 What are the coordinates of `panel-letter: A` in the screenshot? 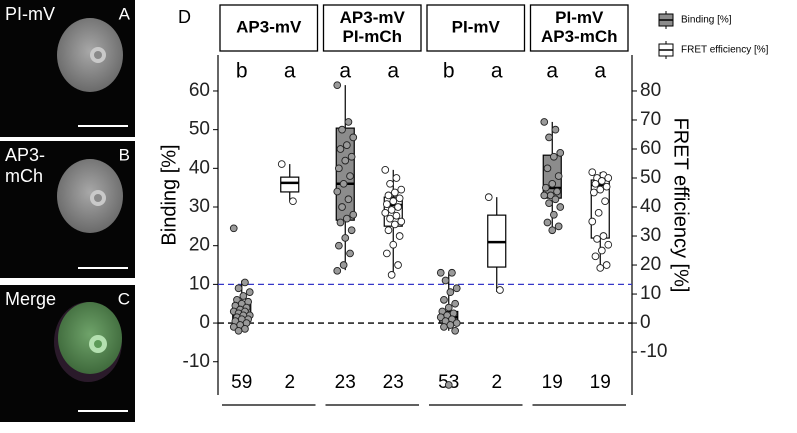 It's located at (125, 13).